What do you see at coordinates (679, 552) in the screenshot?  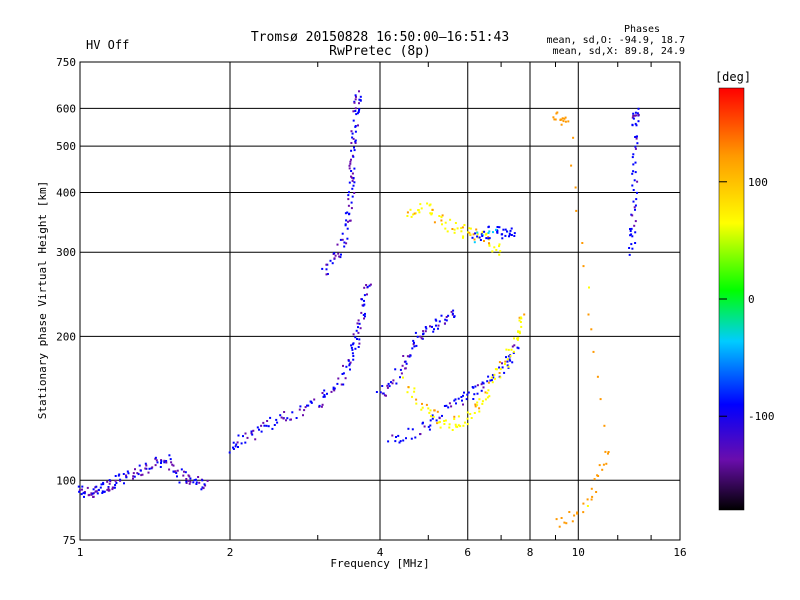 I see `x-tick-label: 16` at bounding box center [679, 552].